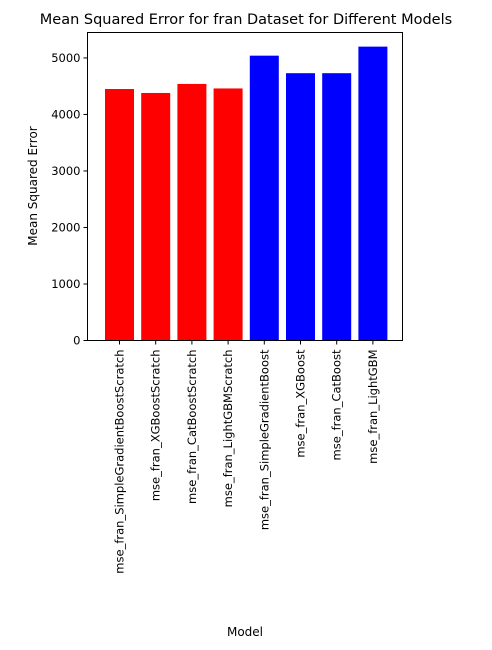  What do you see at coordinates (65, 171) in the screenshot?
I see `y-tick-label-4: 3000` at bounding box center [65, 171].